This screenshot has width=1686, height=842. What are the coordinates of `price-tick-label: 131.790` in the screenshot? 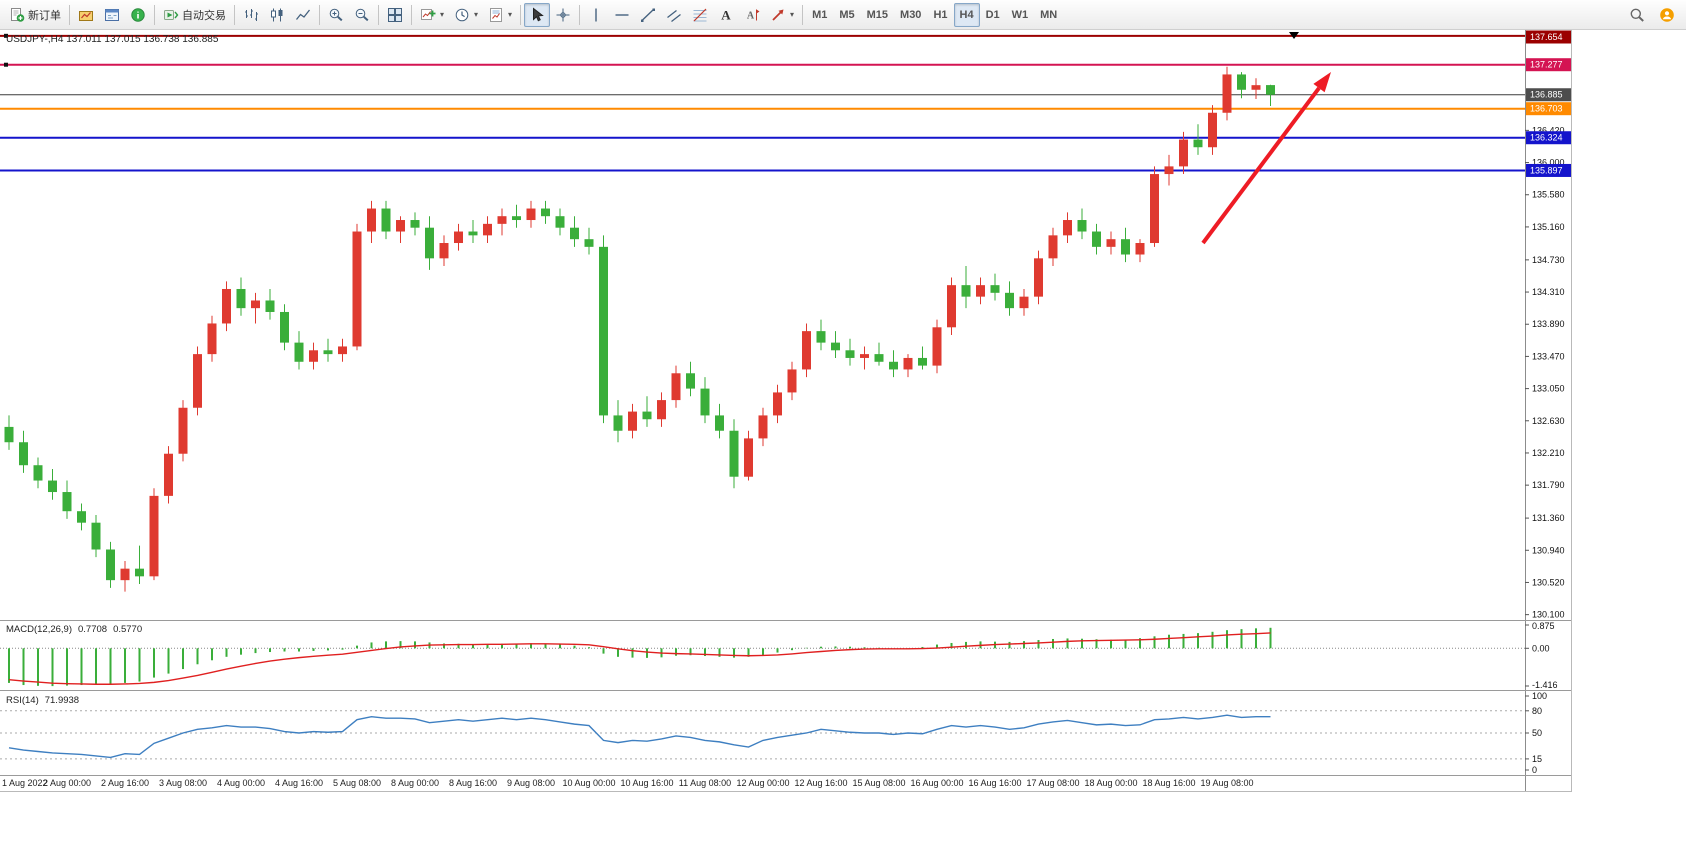 It's located at (1548, 485).